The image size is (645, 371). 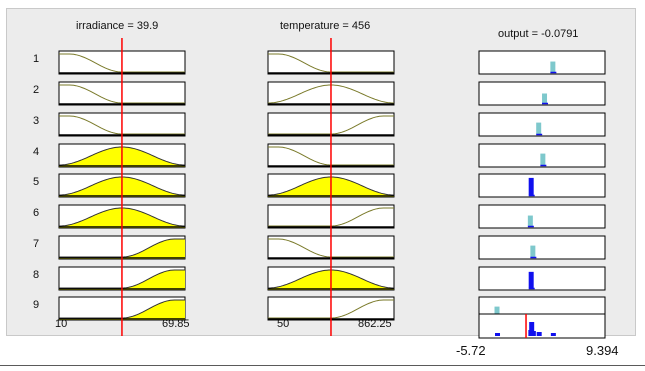 I want to click on rule-label-4: 4, so click(x=36, y=152).